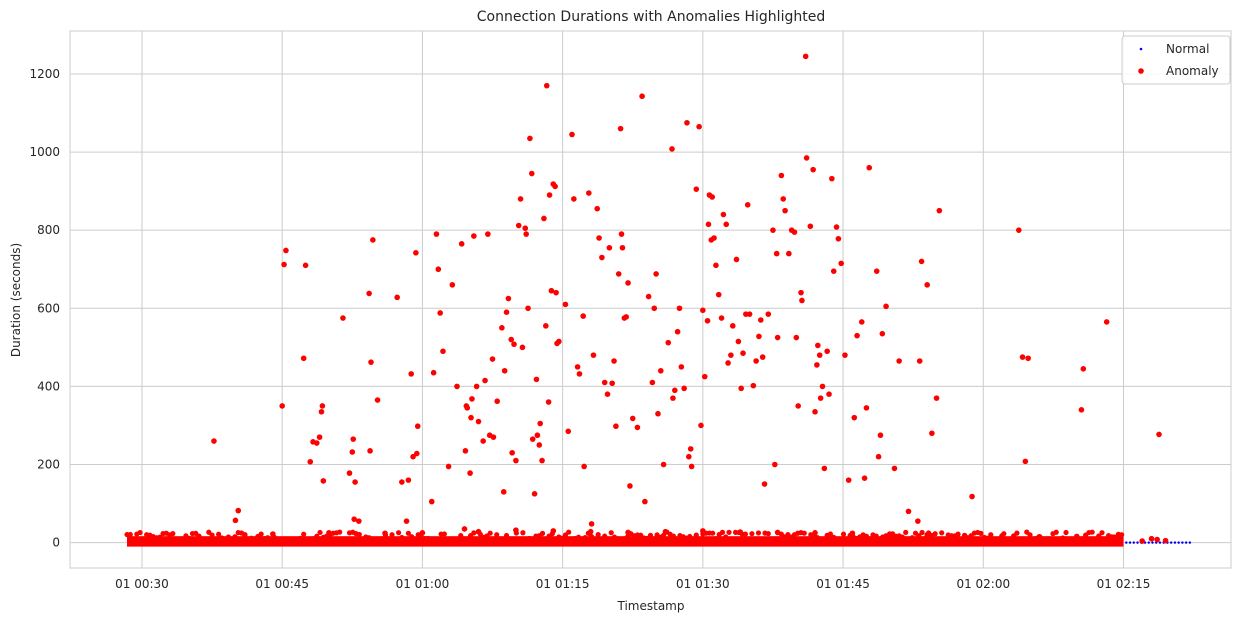  Describe the element at coordinates (1192, 71) in the screenshot. I see `legend-label-anomaly: Anomaly` at that location.